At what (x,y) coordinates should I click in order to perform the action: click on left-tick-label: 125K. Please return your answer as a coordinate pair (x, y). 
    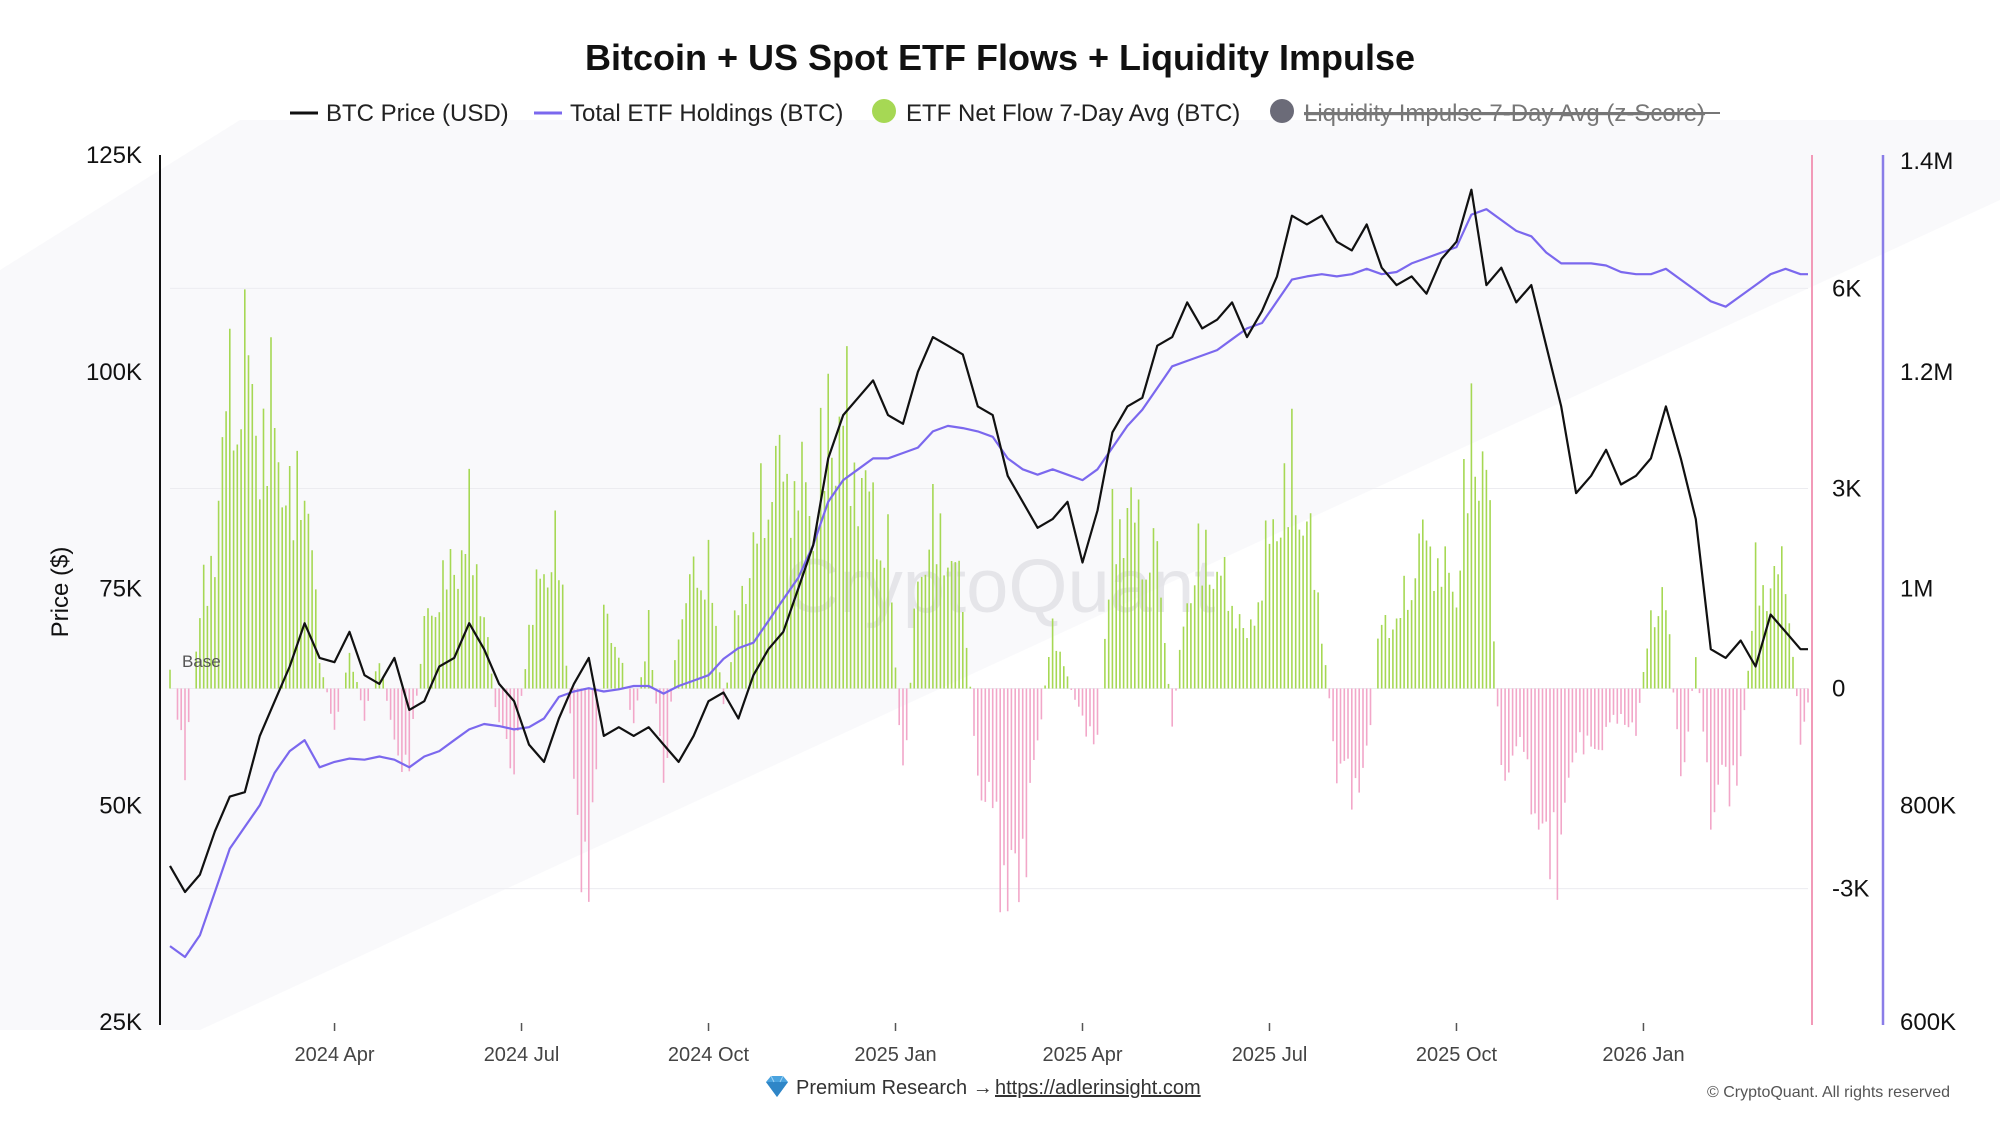
    Looking at the image, I should click on (114, 155).